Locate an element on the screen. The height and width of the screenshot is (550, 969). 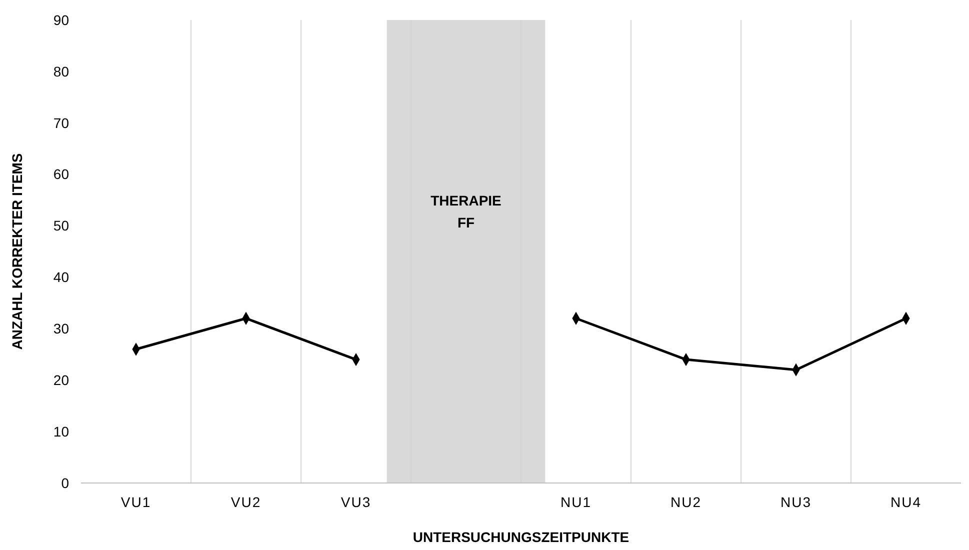
x-tick-label: VU3 is located at coordinates (356, 502).